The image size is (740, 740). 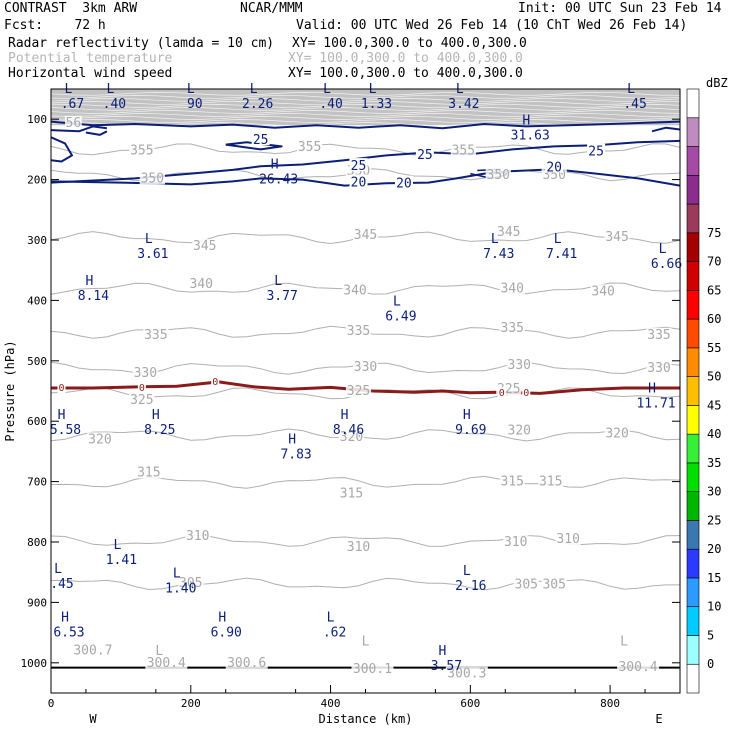 I want to click on wind-contour-30-west, so click(x=79, y=129).